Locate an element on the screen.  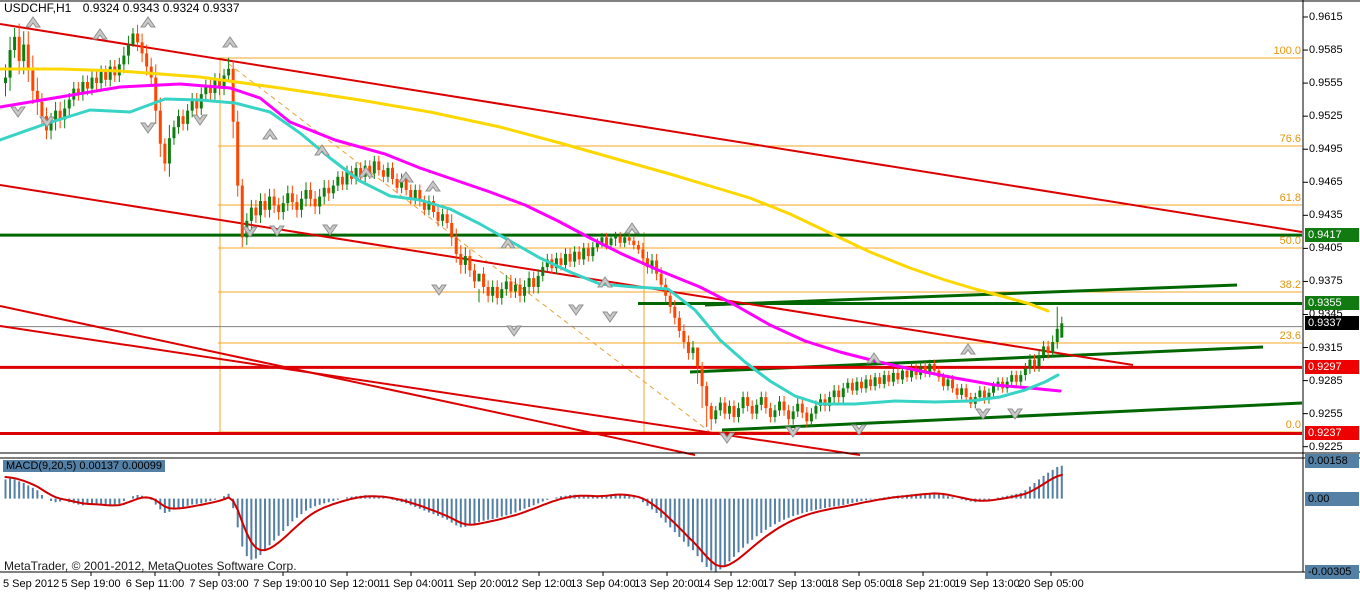
time-axis-label: 11 Sep 04:00 is located at coordinates (411, 584).